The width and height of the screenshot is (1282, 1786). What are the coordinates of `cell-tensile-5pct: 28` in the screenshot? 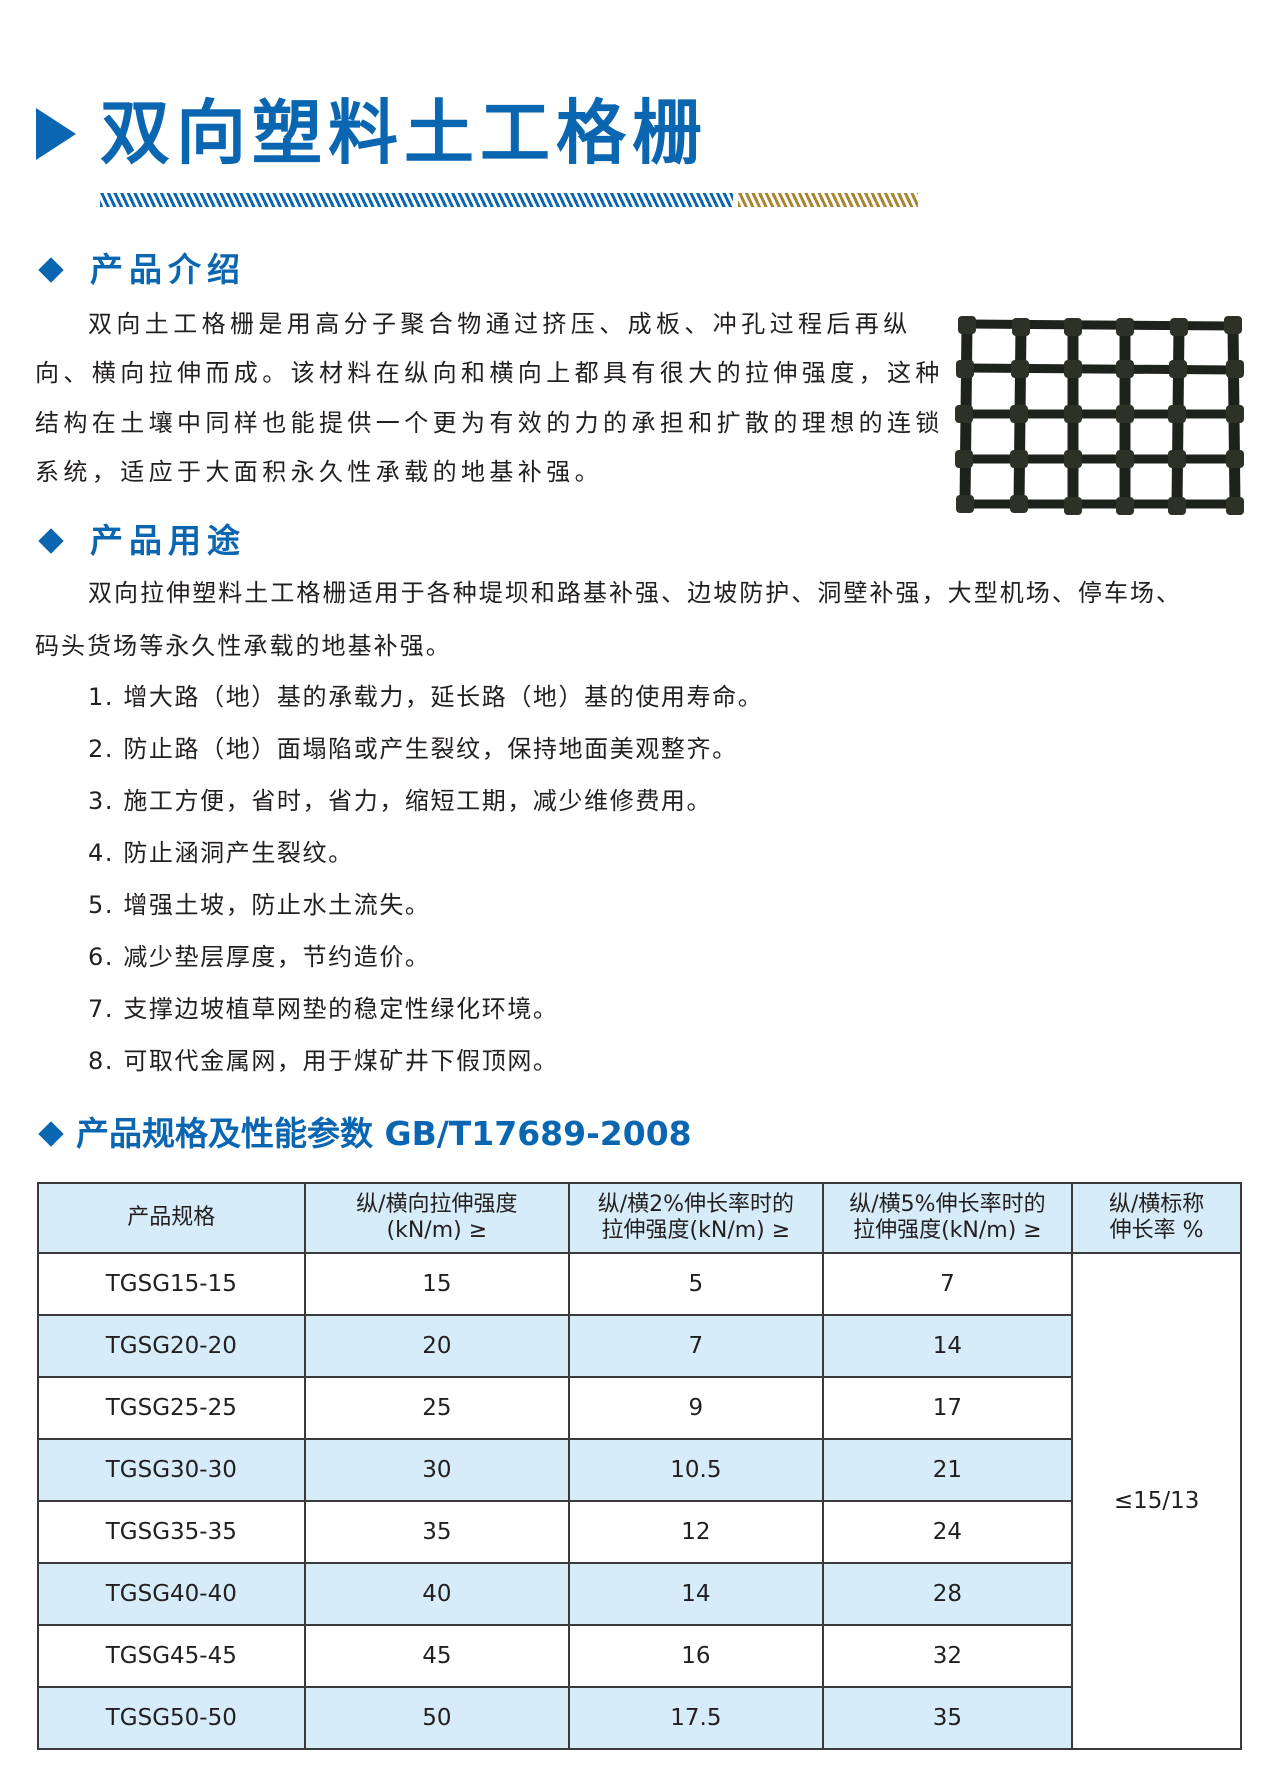 It's located at (947, 1594).